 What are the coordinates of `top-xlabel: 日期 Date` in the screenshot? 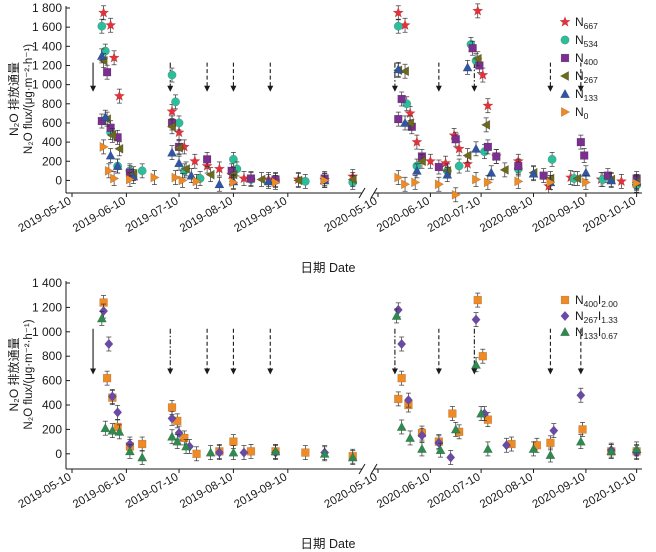 It's located at (328, 268).